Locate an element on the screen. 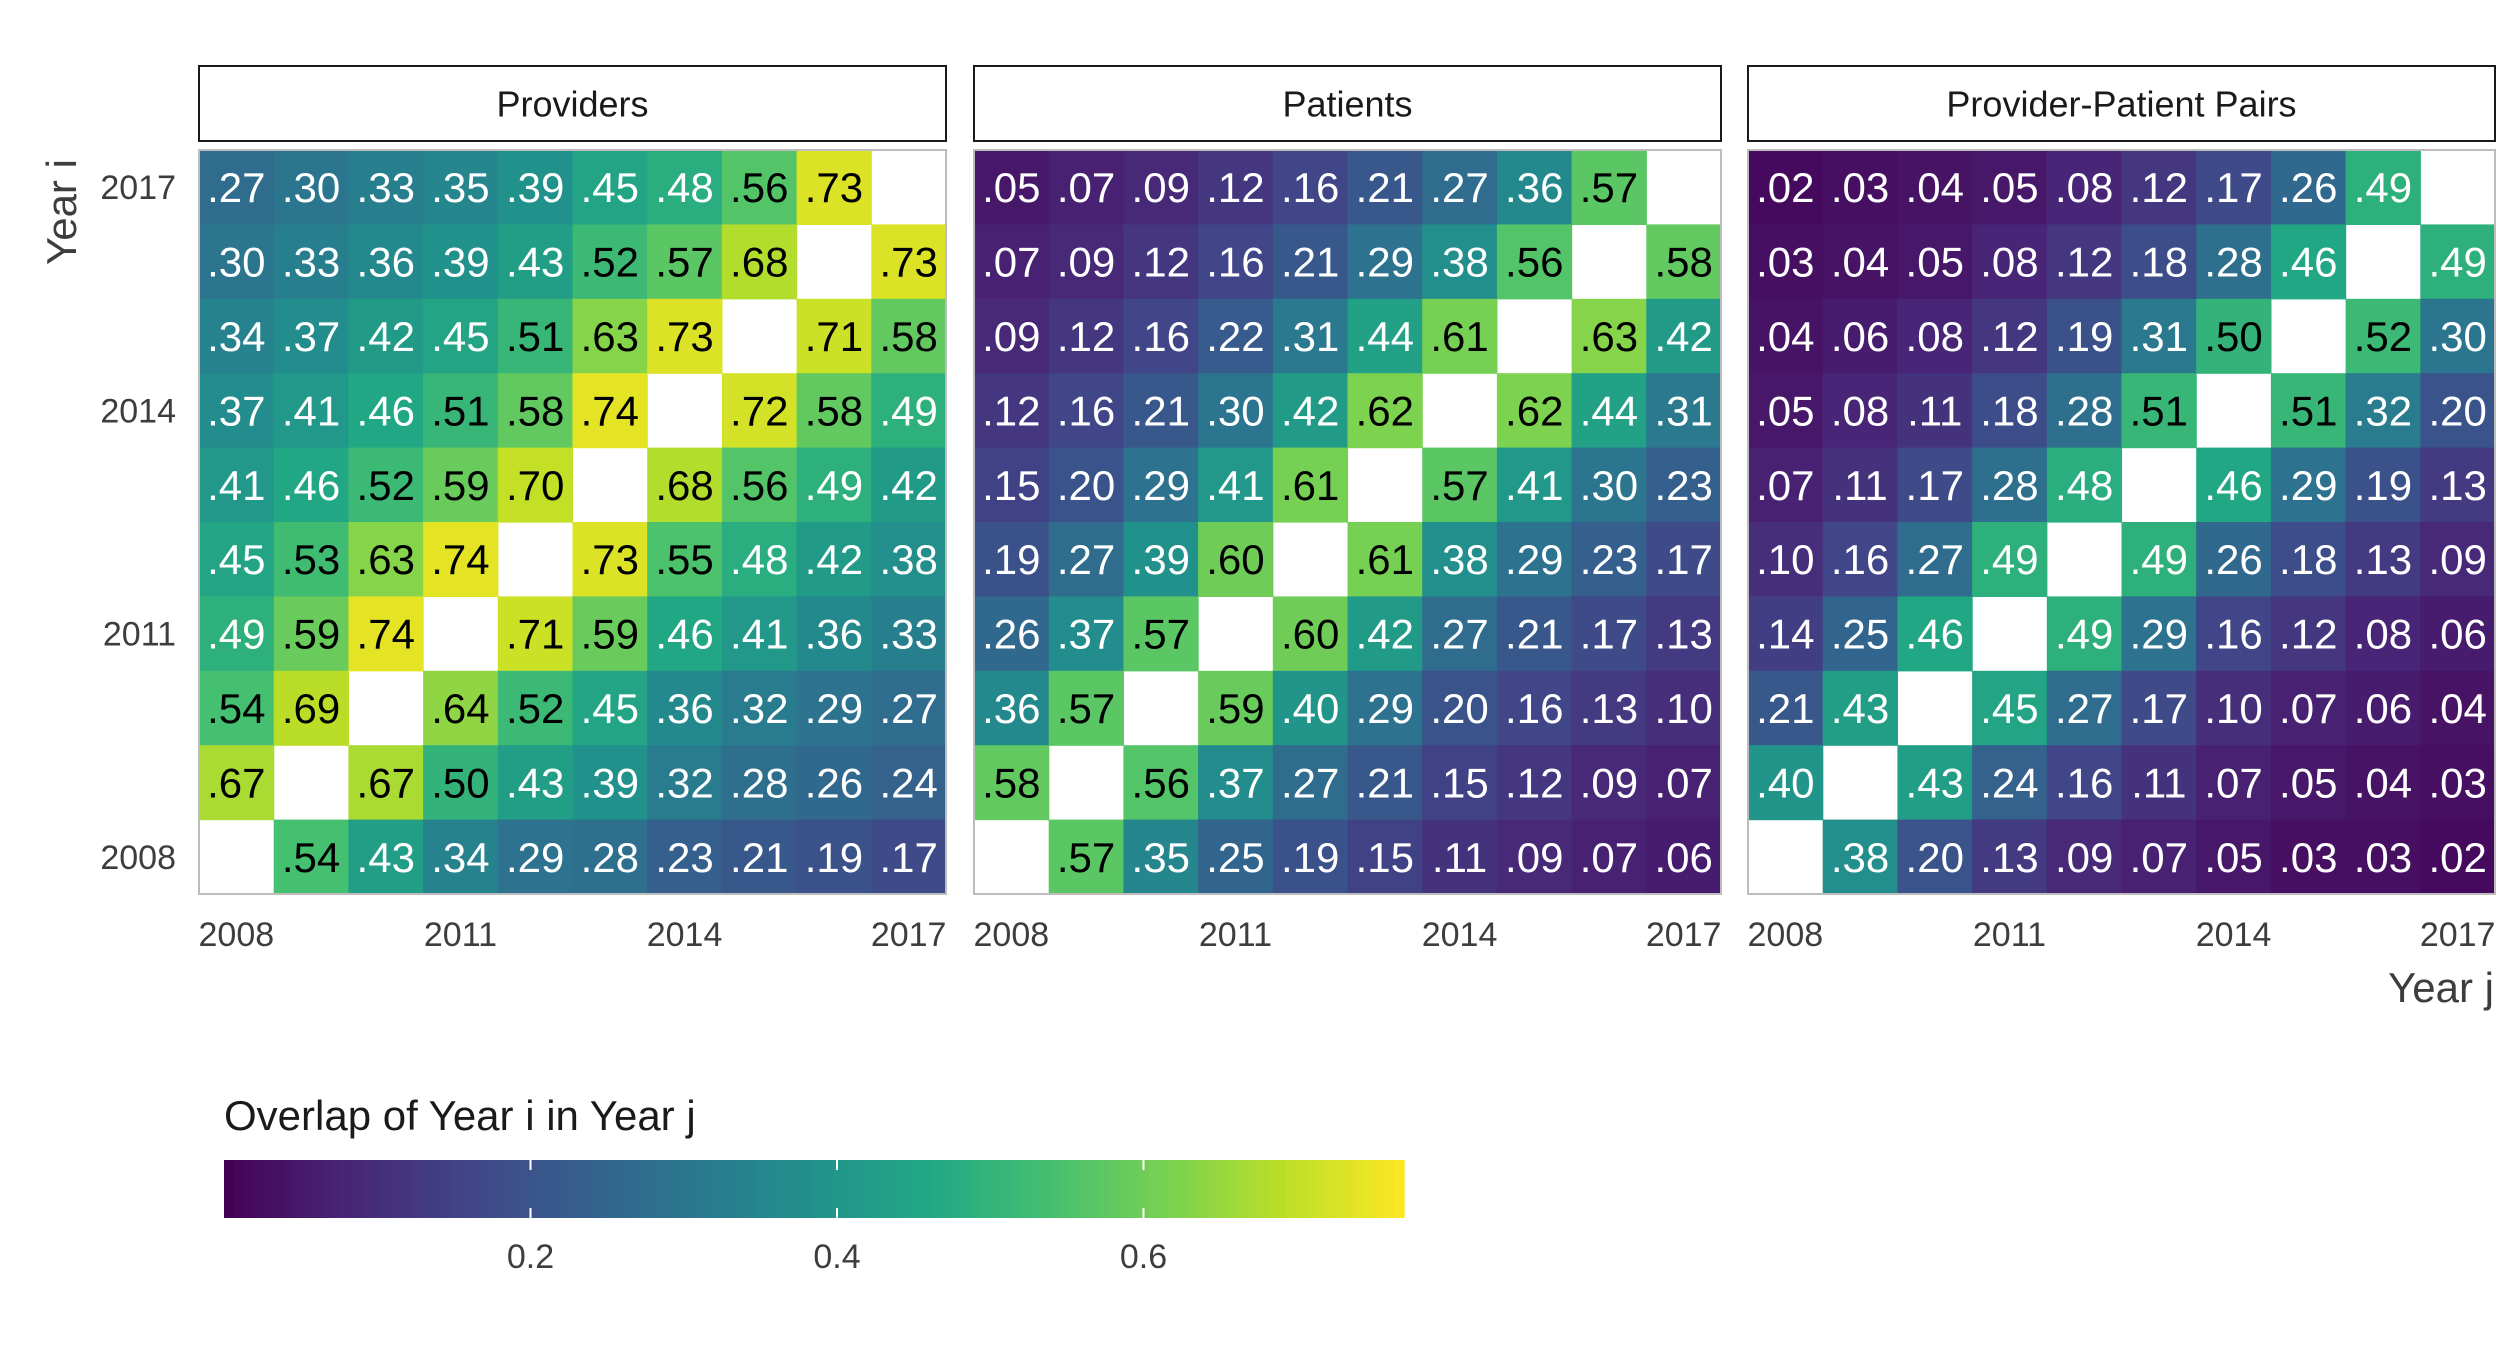 The image size is (2519, 1370). cell-label: .52 is located at coordinates (610, 262).